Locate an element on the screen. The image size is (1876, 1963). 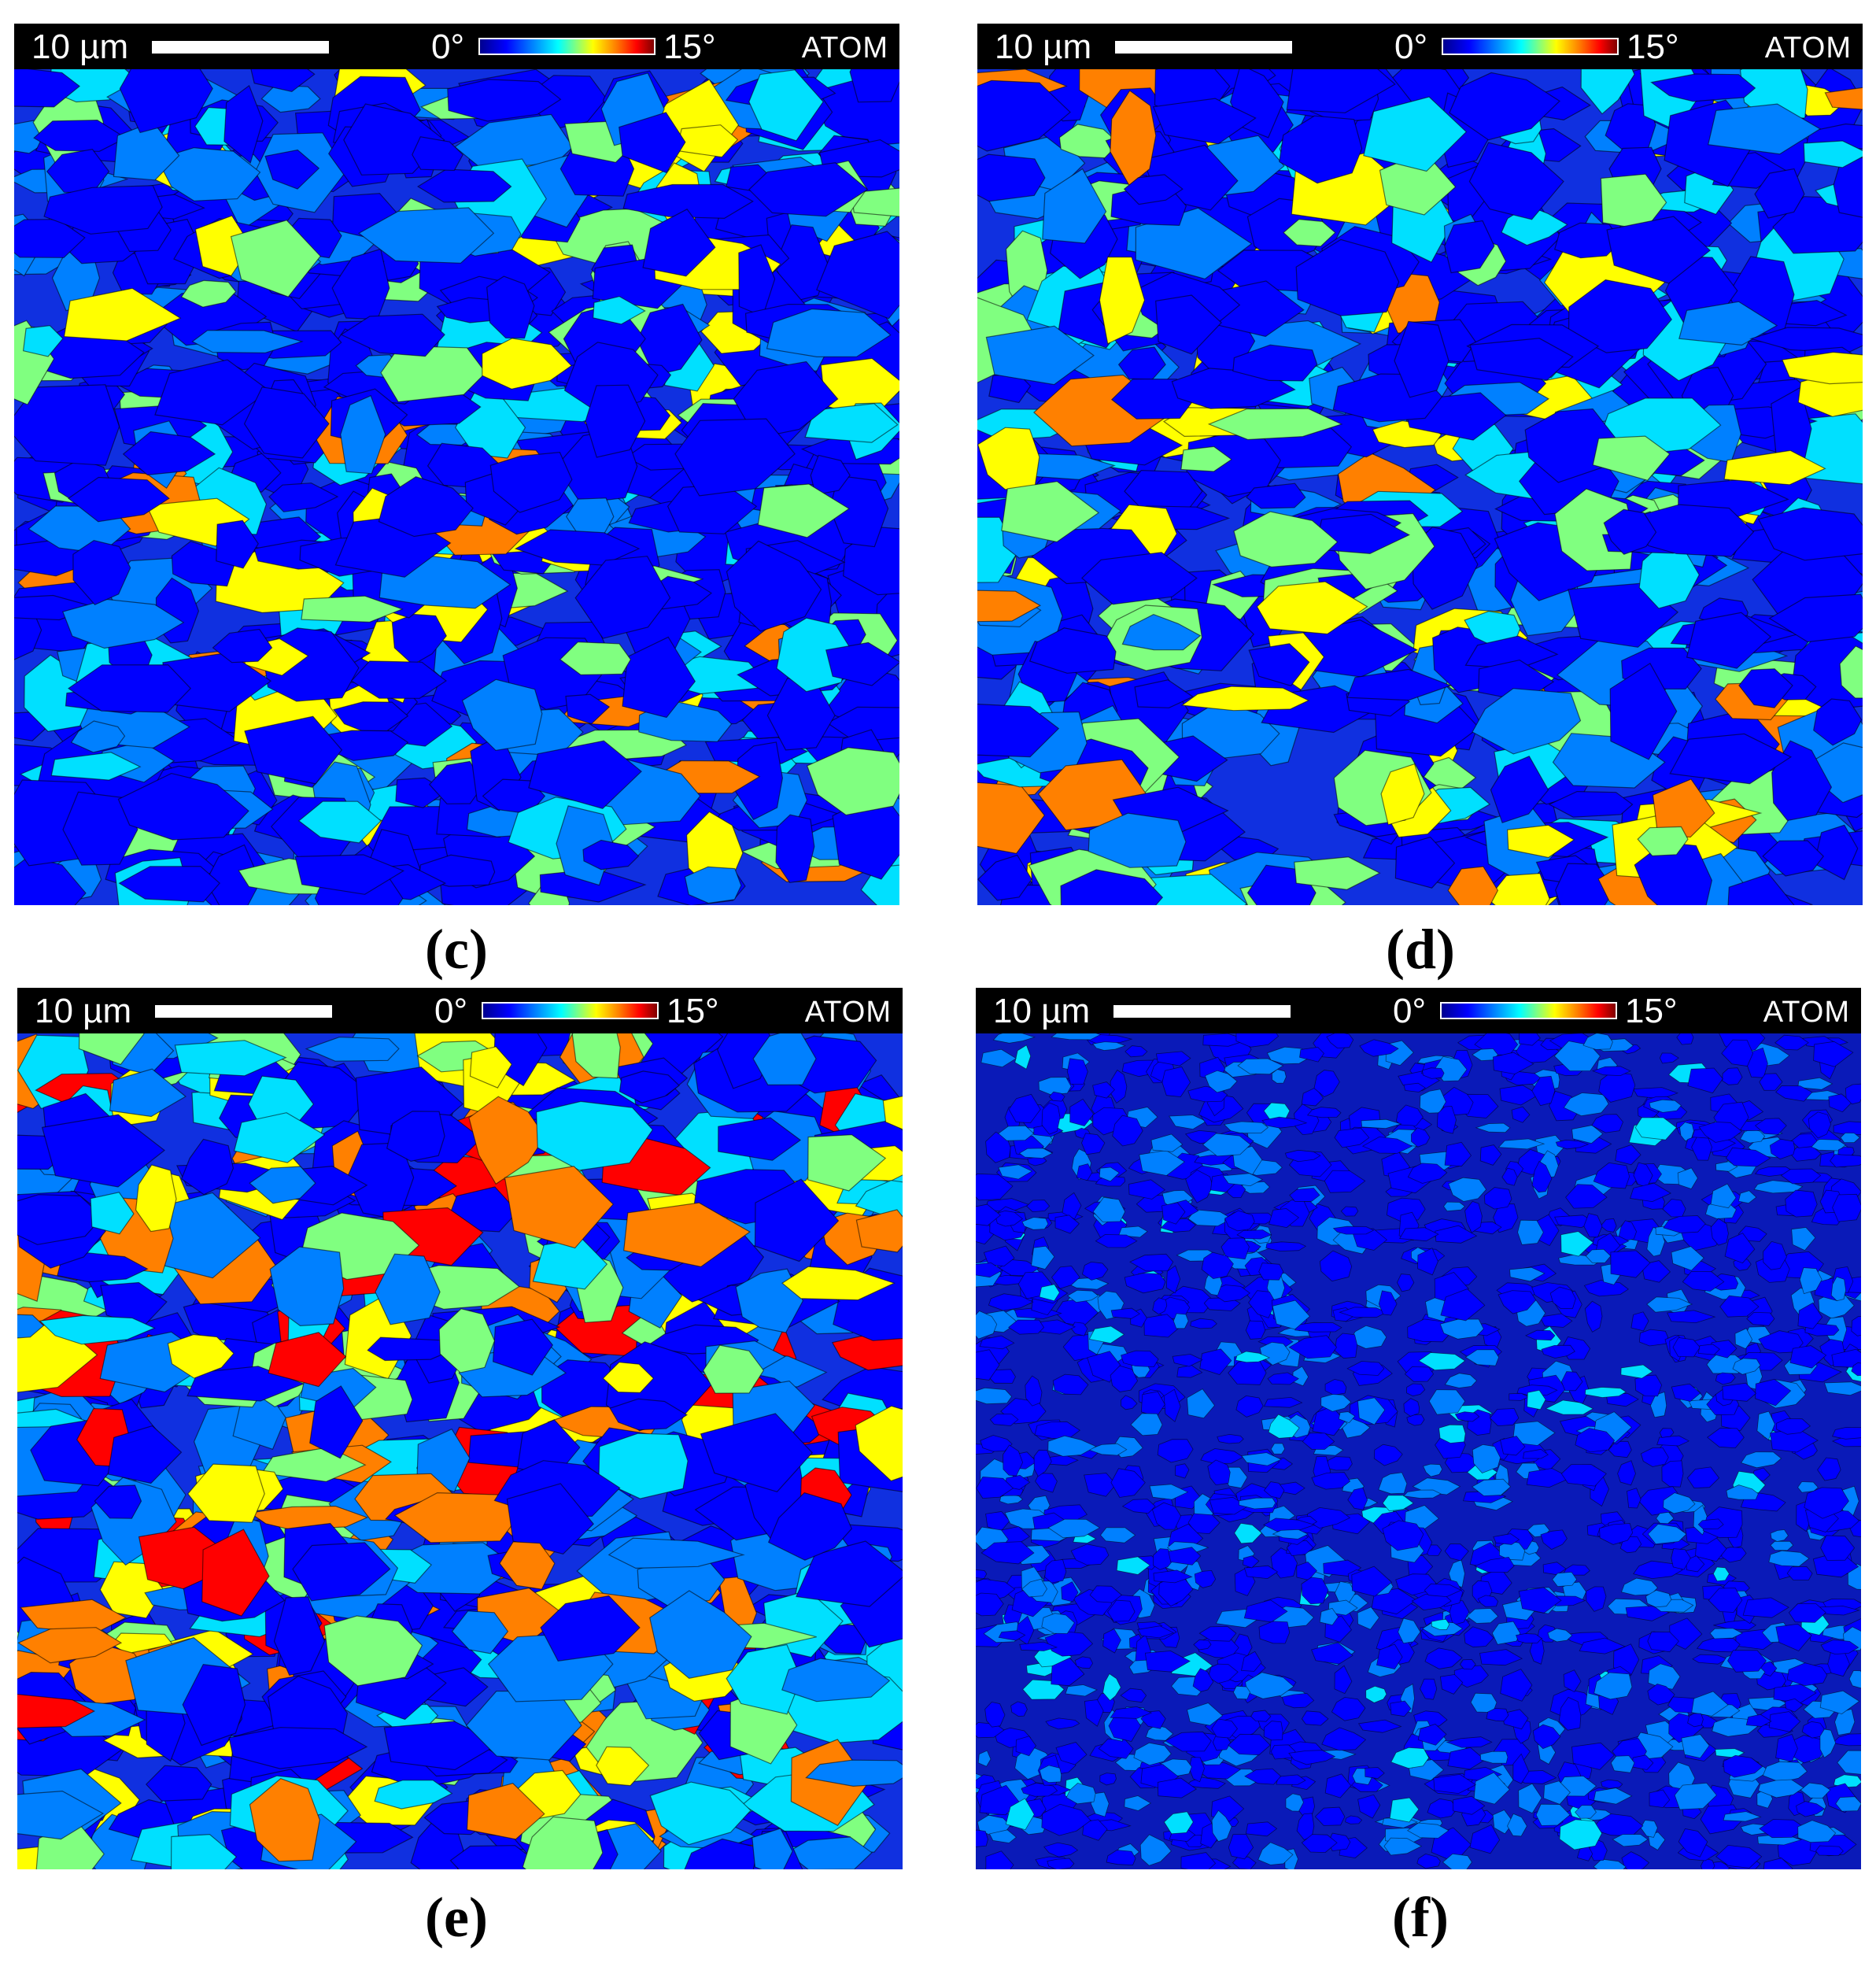
brand-label: ATOM is located at coordinates (848, 1012).